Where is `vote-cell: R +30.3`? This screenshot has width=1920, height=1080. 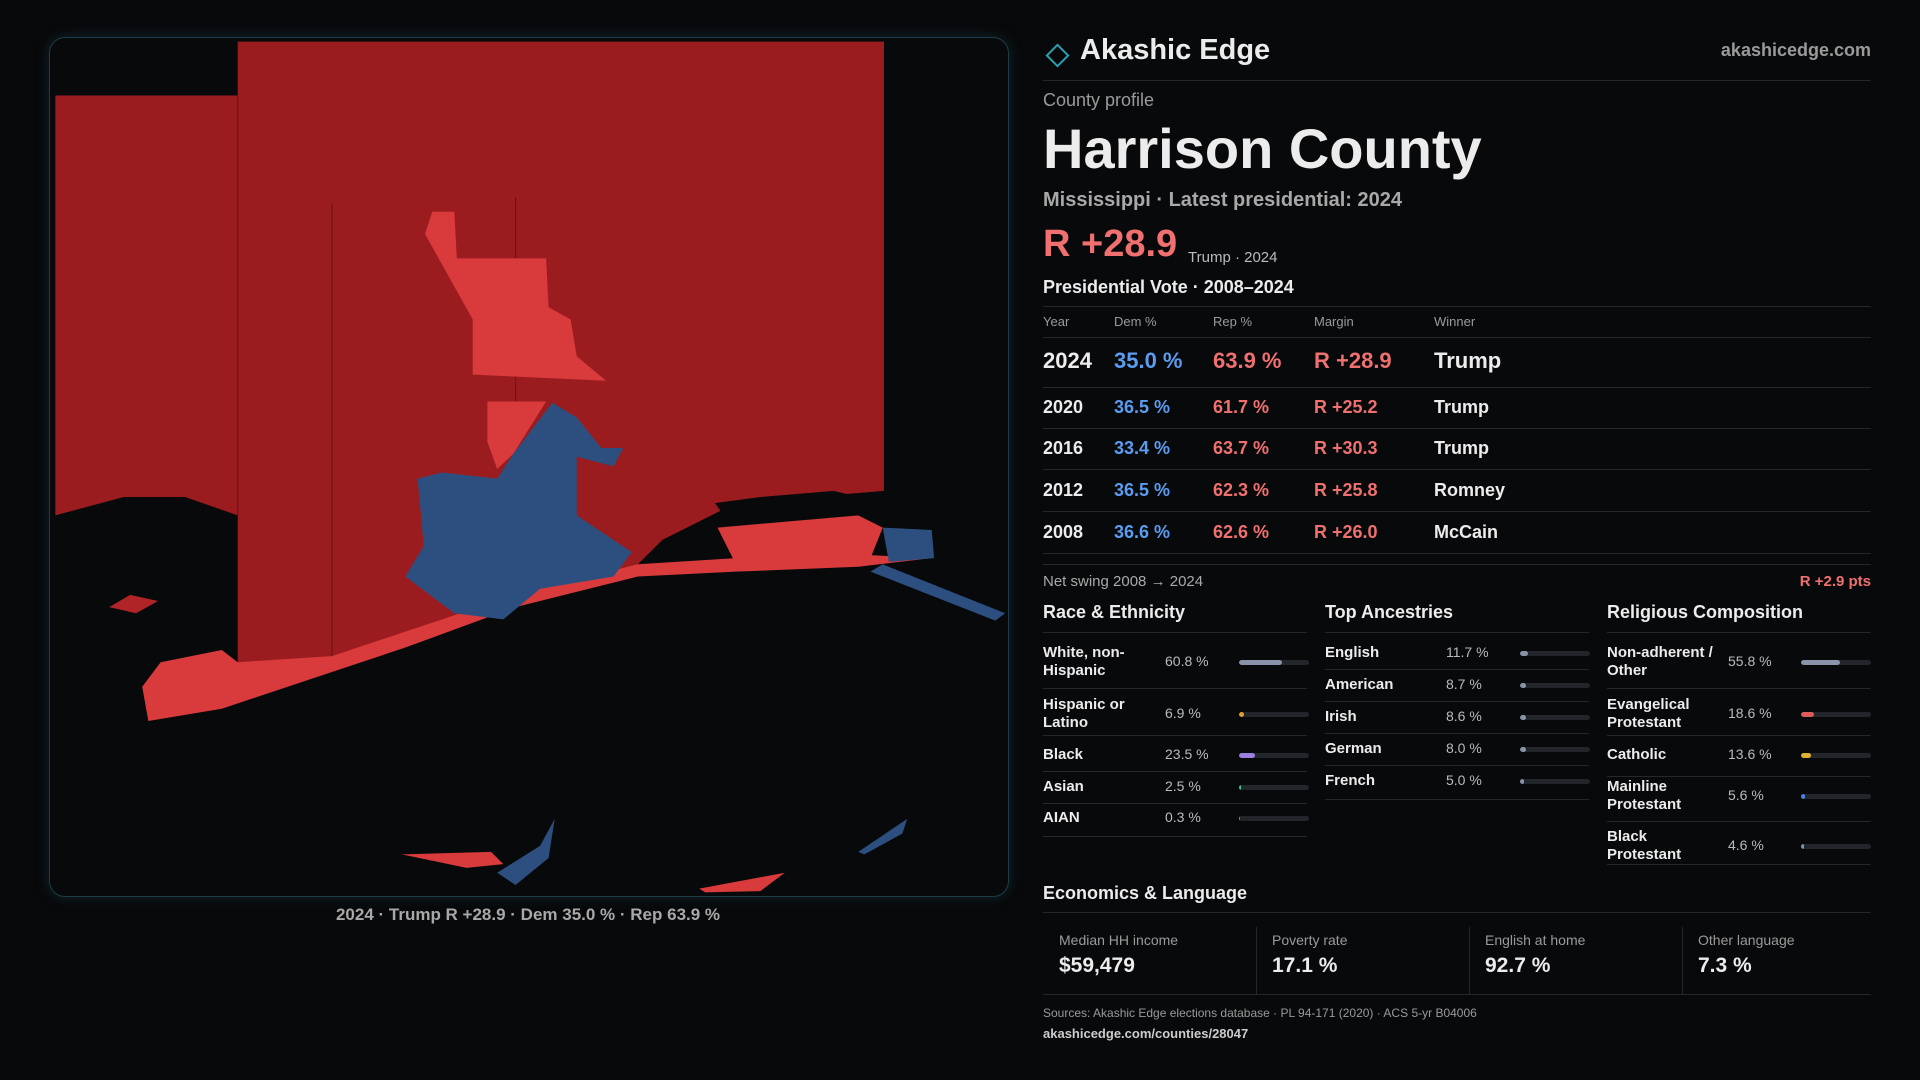 vote-cell: R +30.3 is located at coordinates (1346, 448).